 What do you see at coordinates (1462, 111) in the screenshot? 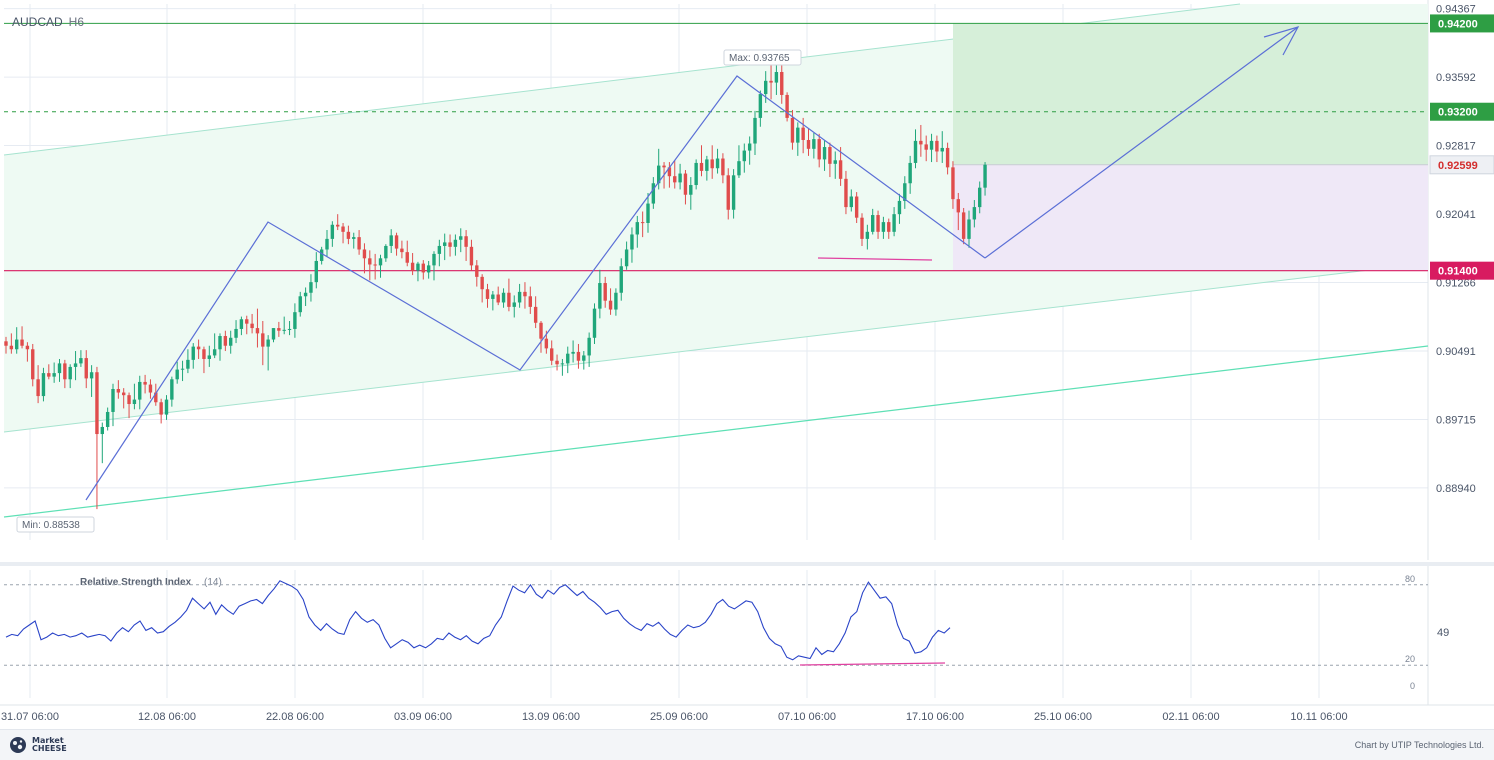
I see `badge-target: 0.93200` at bounding box center [1462, 111].